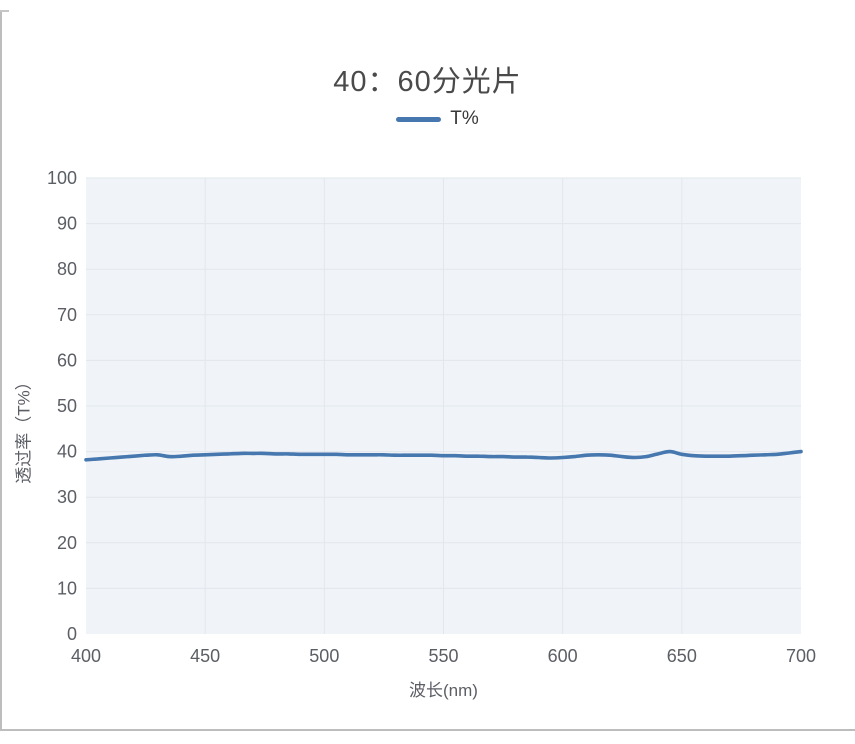  I want to click on svg-text: 70, so click(67, 315).